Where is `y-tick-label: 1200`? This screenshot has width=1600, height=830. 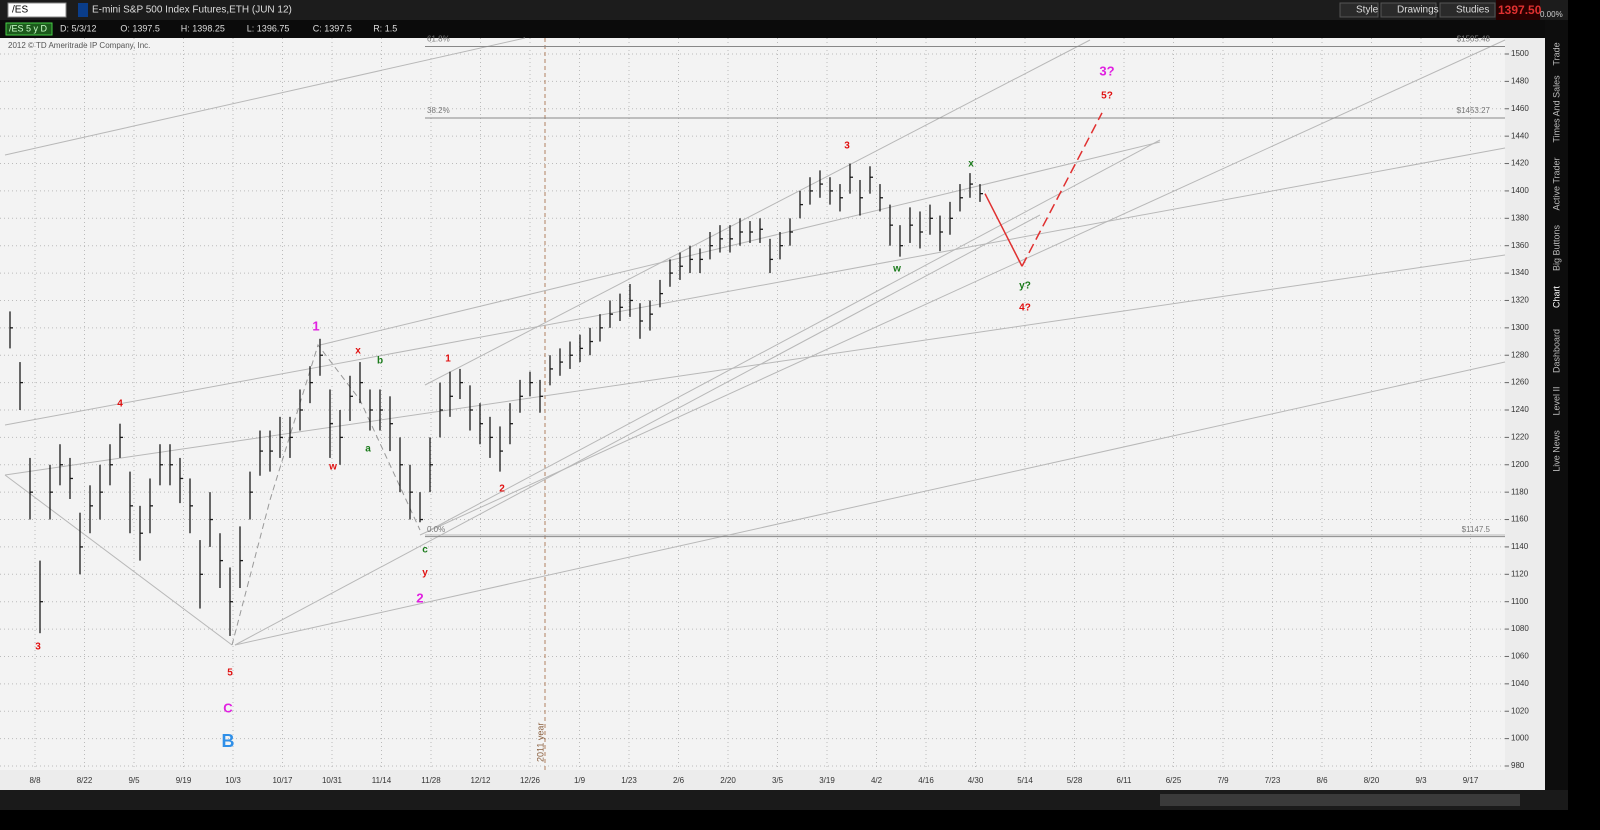 y-tick-label: 1200 is located at coordinates (1520, 464).